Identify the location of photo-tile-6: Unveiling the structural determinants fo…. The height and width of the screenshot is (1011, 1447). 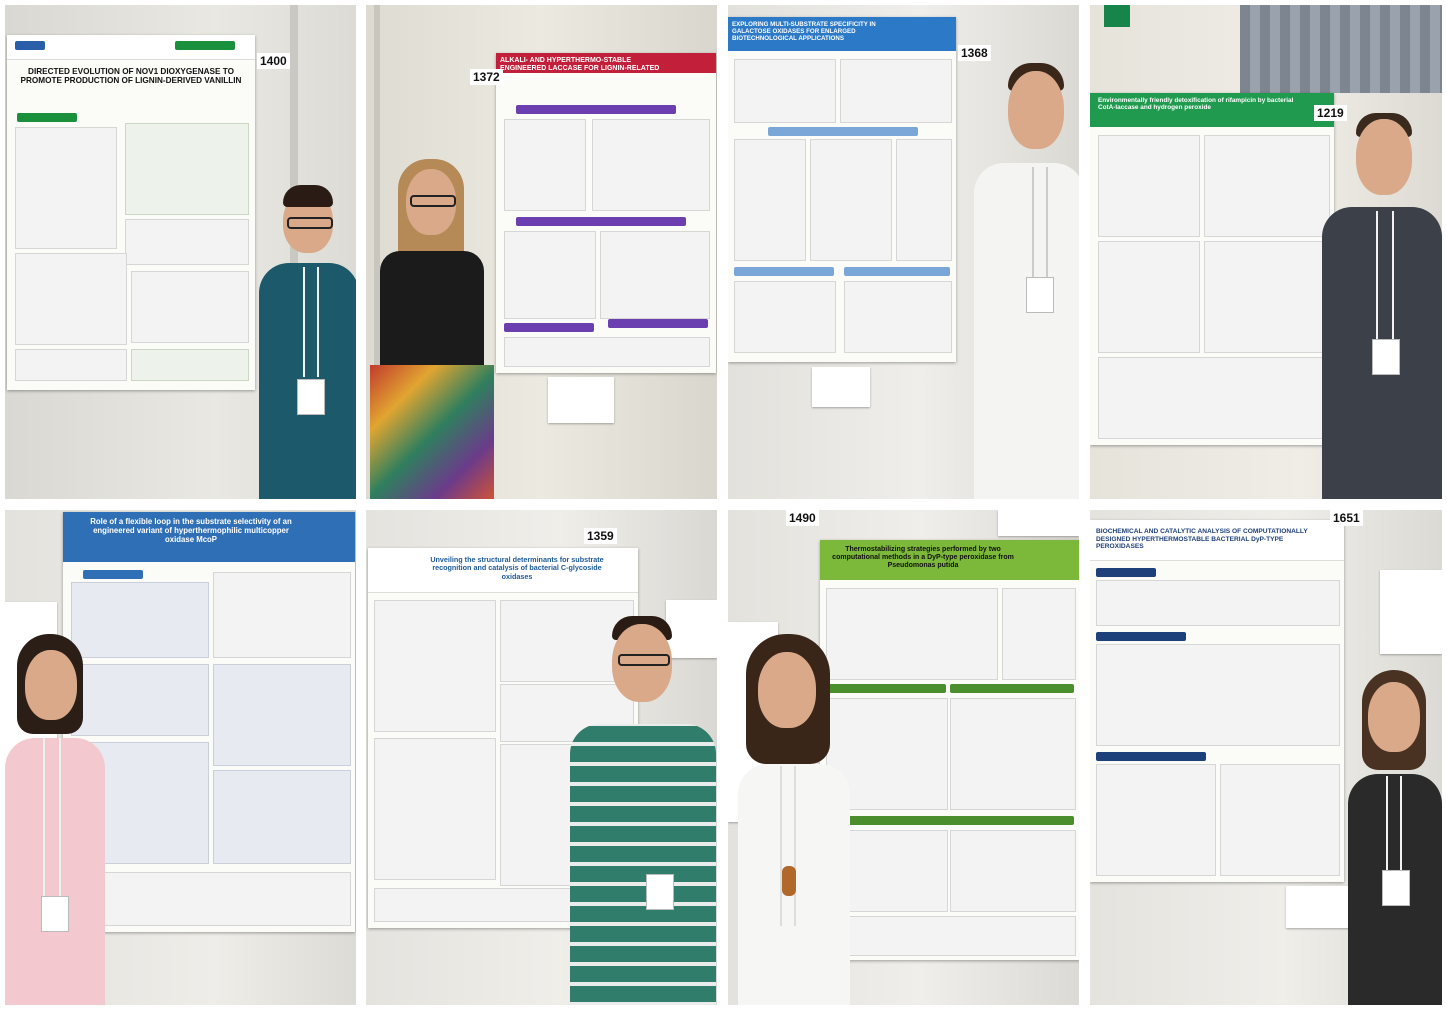
(541, 757).